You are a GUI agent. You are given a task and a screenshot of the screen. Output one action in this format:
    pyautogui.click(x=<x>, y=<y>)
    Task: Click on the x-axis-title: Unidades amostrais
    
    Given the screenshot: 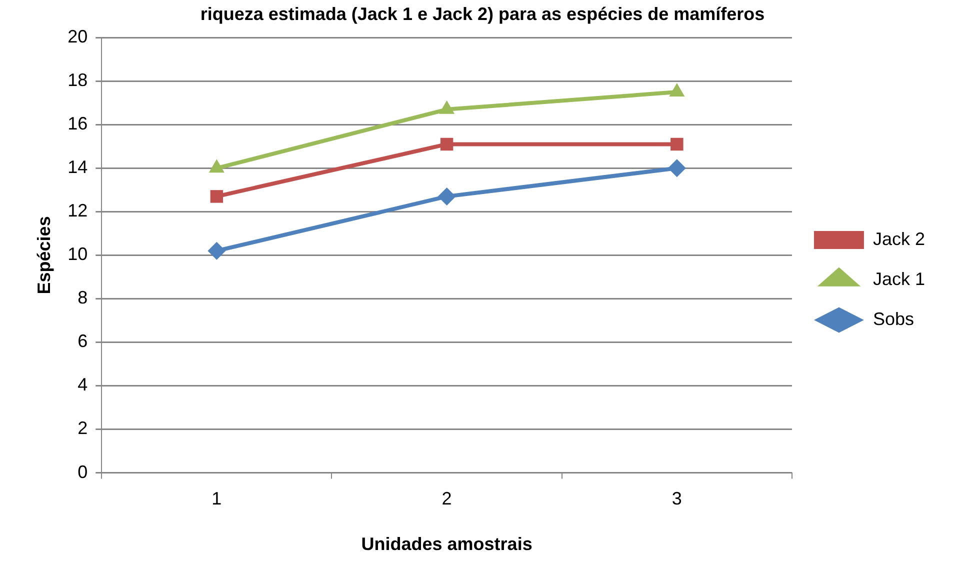 What is the action you would take?
    pyautogui.click(x=446, y=544)
    